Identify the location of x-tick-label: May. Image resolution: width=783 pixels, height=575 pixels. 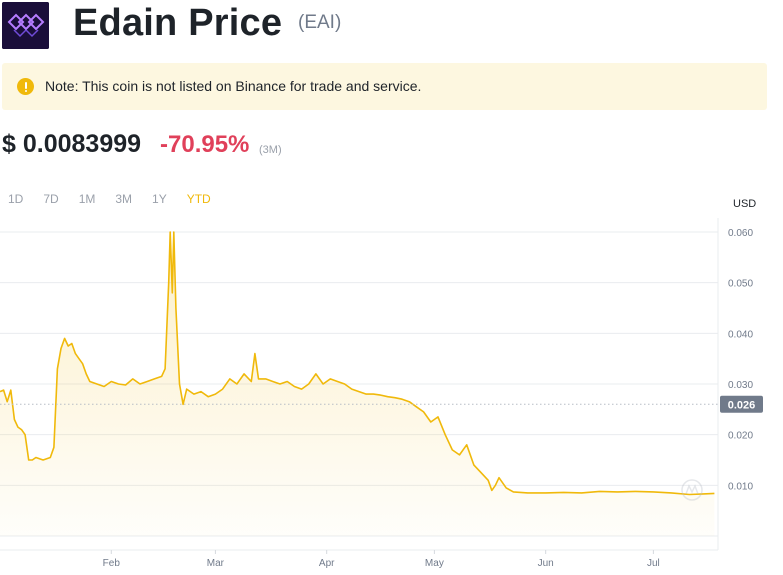
(434, 563).